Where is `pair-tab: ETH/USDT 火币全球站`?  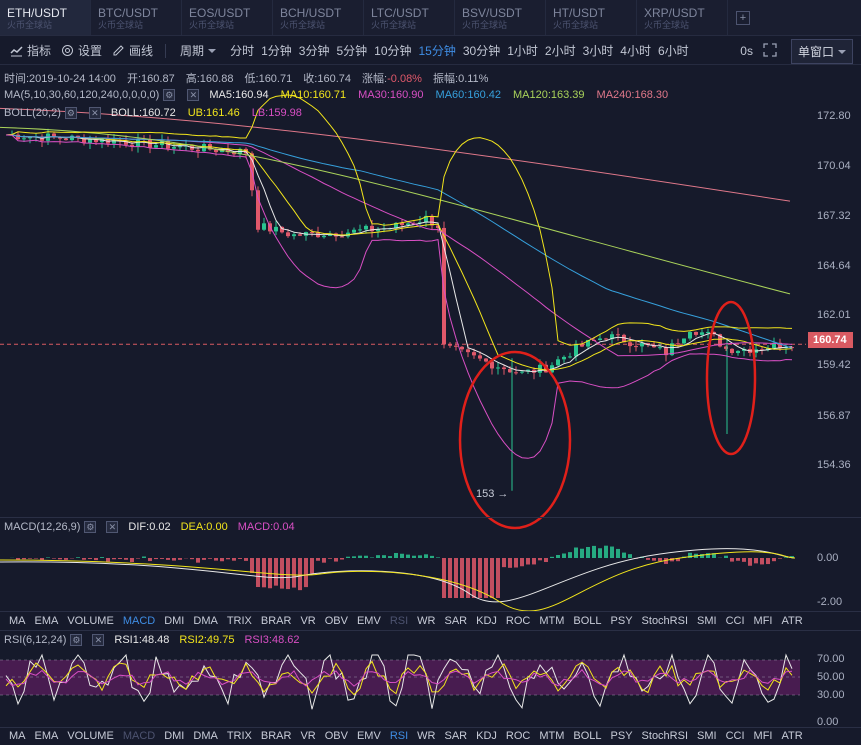
pair-tab: ETH/USDT 火币全球站 is located at coordinates (45, 17).